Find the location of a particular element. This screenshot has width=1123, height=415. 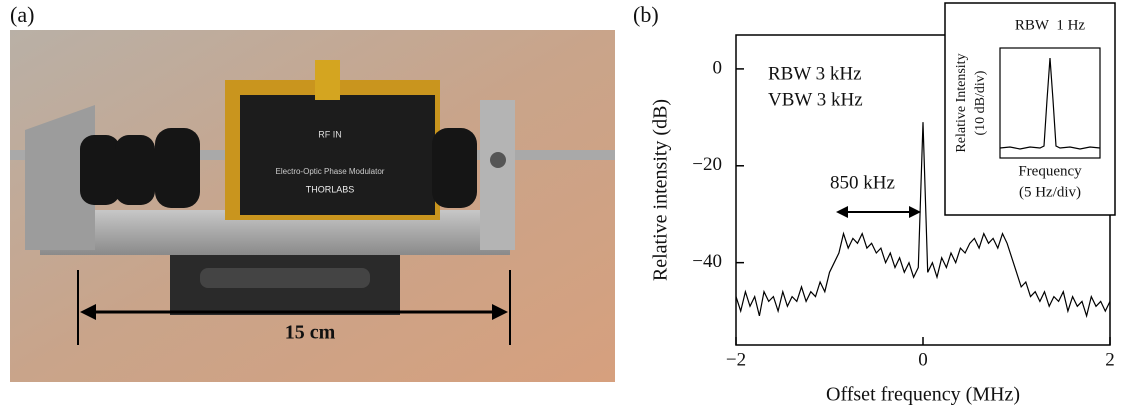

y-tick-label: −40 is located at coordinates (707, 261).